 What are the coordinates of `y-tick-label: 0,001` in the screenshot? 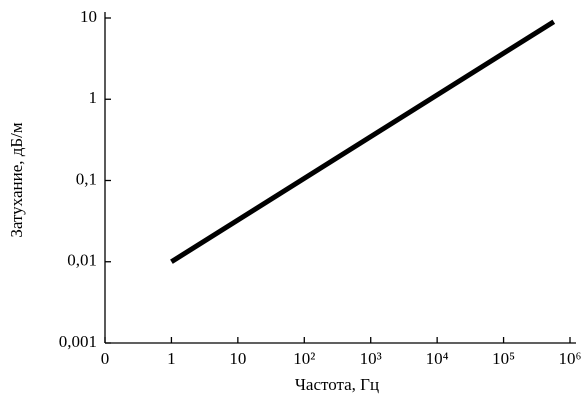 It's located at (78, 341).